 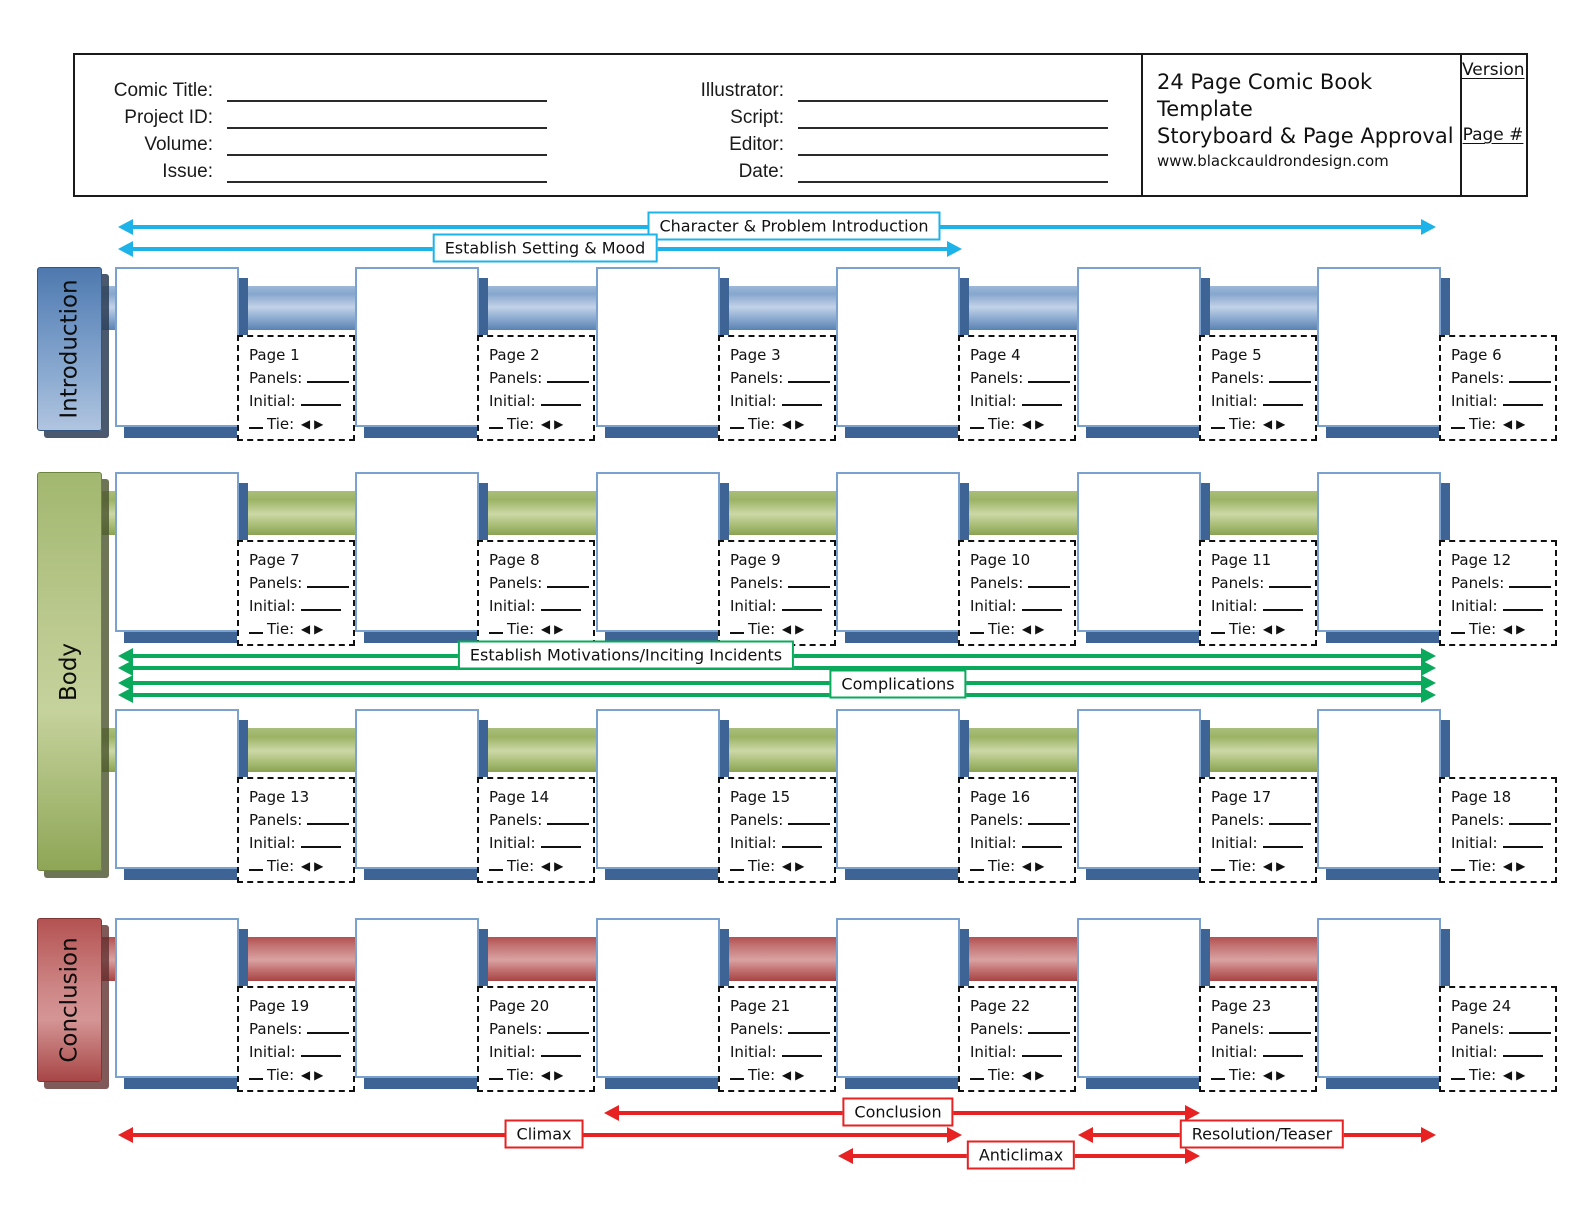 What do you see at coordinates (387, 90) in the screenshot?
I see `comic-title-field` at bounding box center [387, 90].